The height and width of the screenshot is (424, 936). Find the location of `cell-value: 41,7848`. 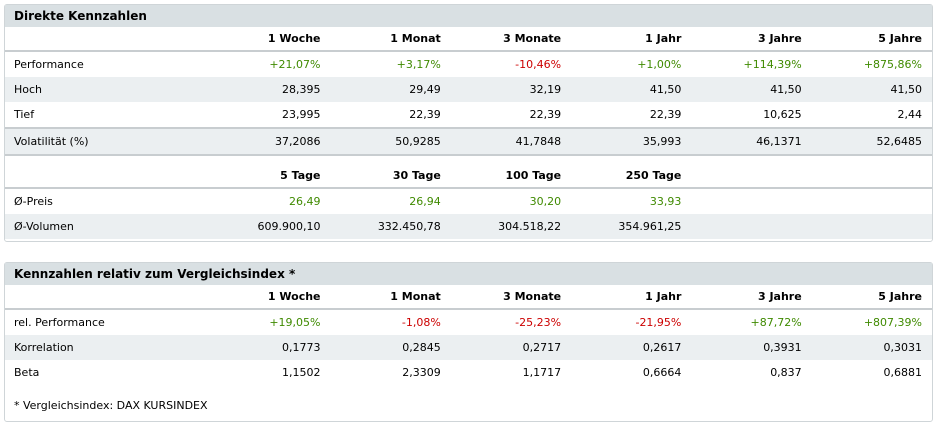

cell-value: 41,7848 is located at coordinates (511, 141).